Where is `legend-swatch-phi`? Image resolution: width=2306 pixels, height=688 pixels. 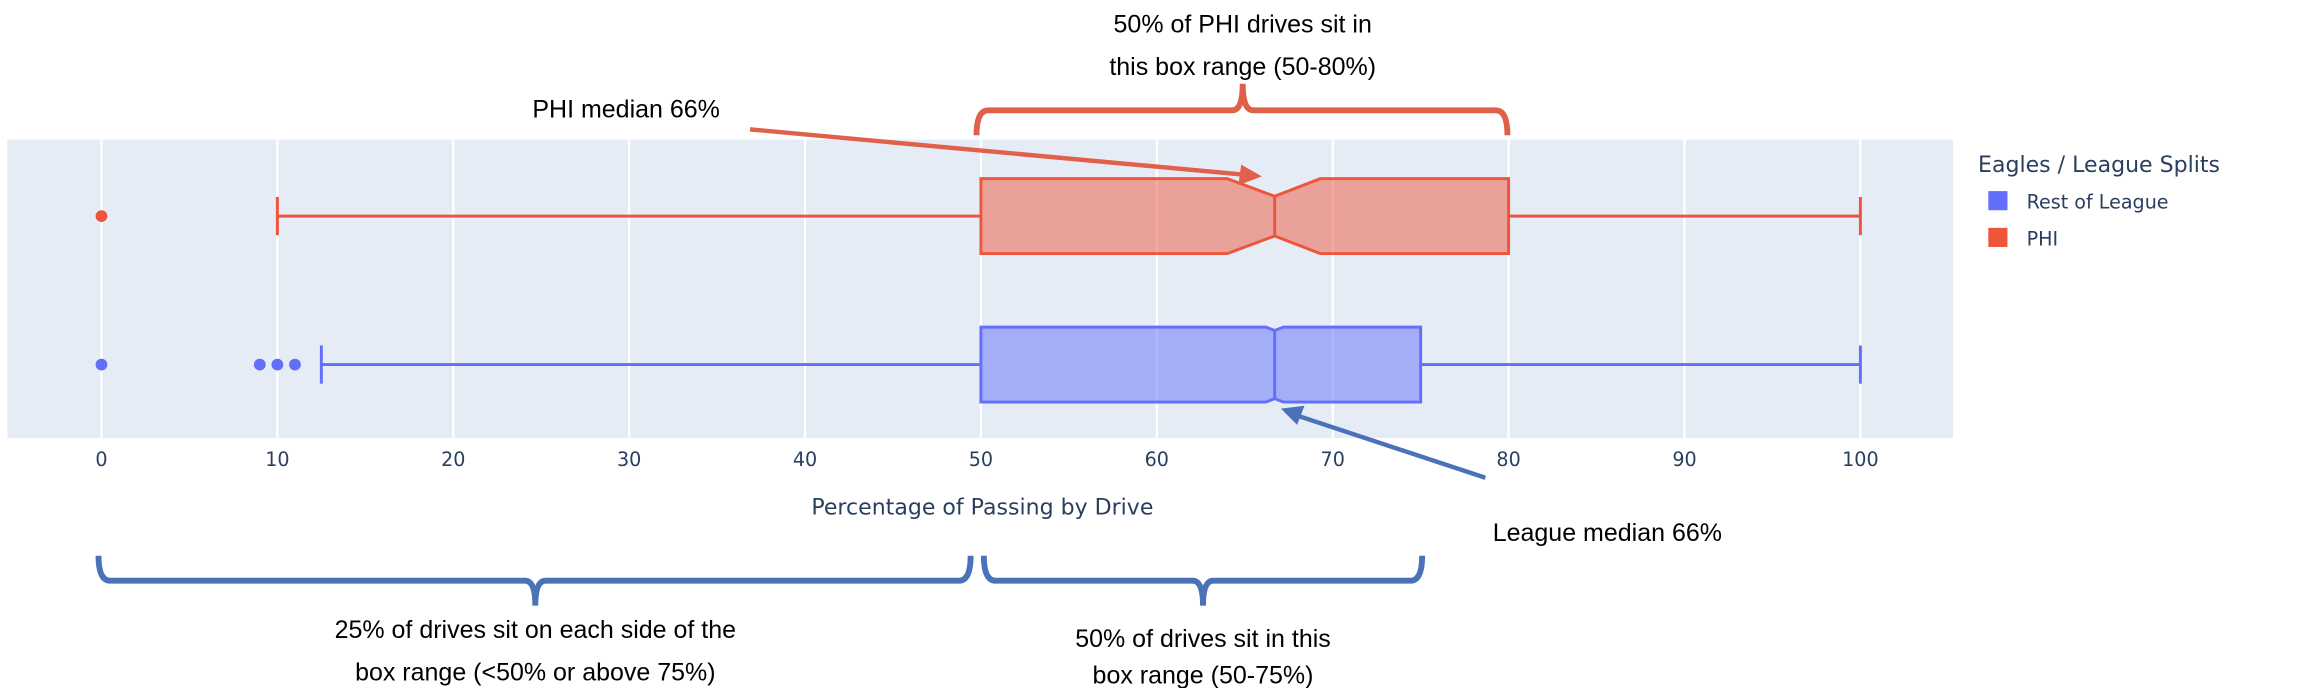
legend-swatch-phi is located at coordinates (1998, 237).